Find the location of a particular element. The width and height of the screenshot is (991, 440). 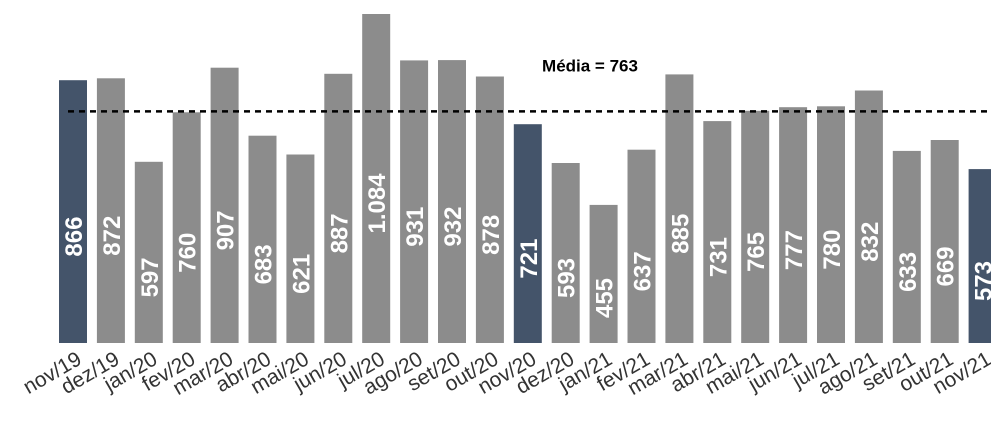

bar-value-label: 731 is located at coordinates (718, 257).